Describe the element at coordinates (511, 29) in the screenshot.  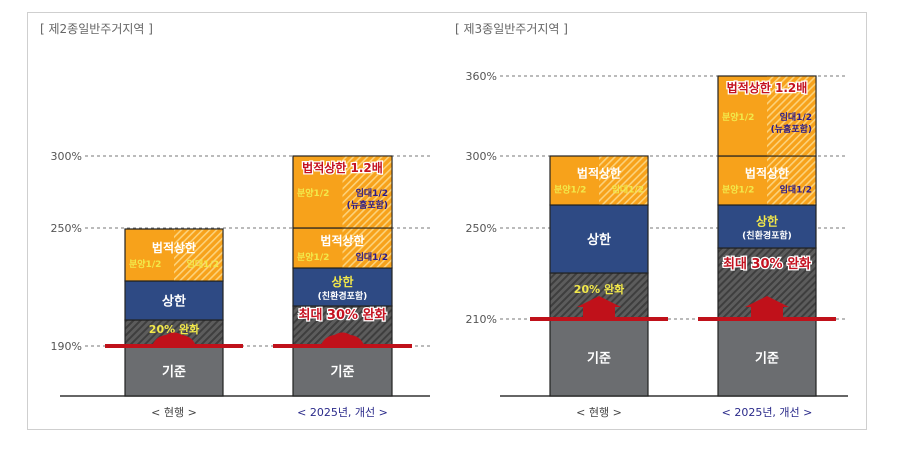
I see `chart-title-zone3: [ 제3종일반주거지역 ]` at that location.